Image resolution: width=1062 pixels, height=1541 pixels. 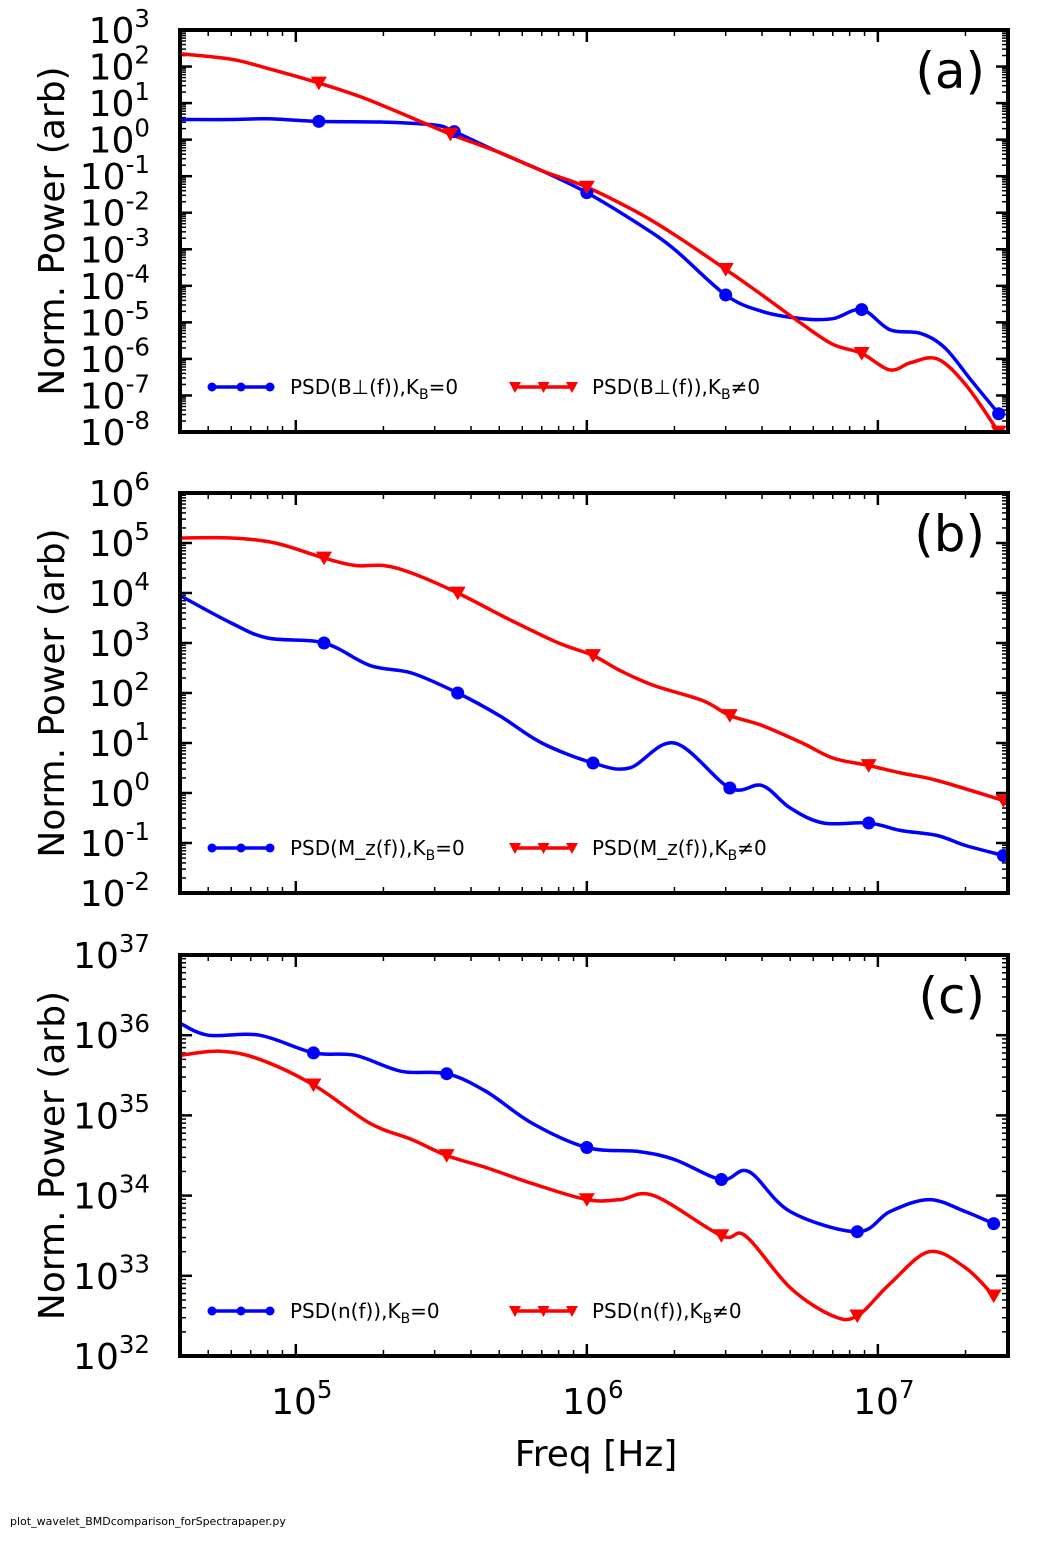 I want to click on y-tick-label: 10³⁵, so click(x=111, y=1113).